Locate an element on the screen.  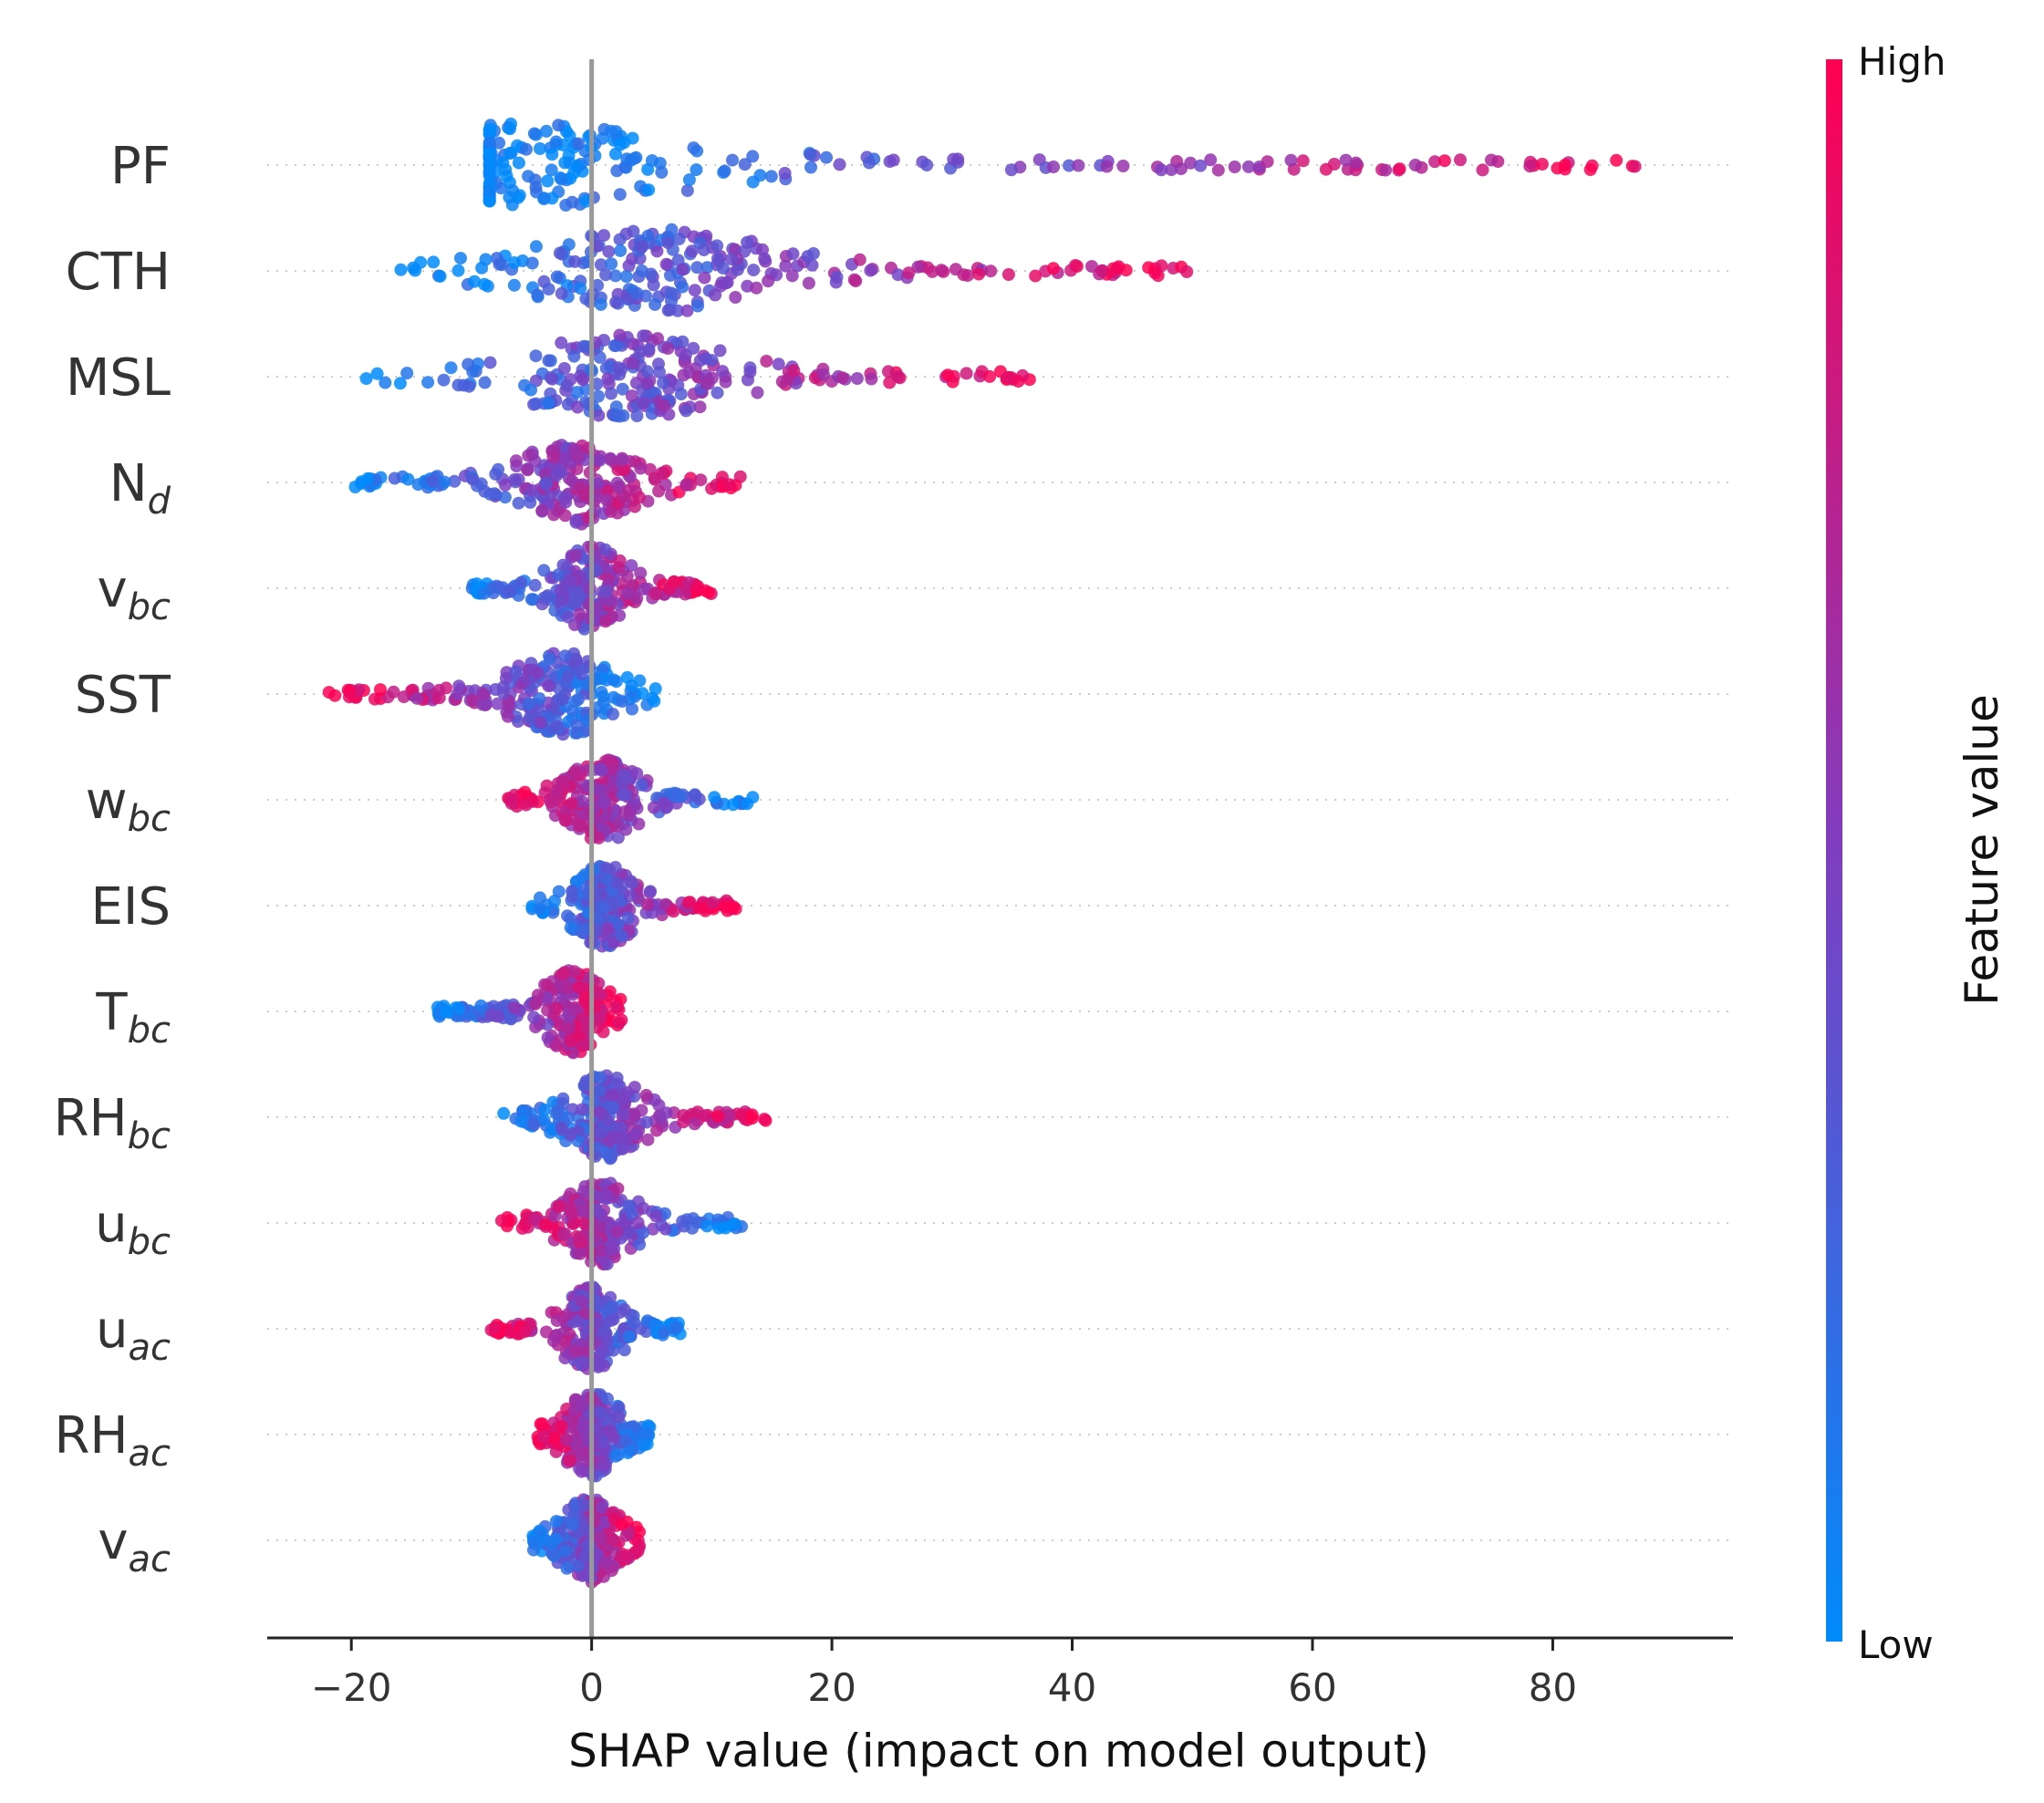
feature-label: RHac is located at coordinates (112, 1440).